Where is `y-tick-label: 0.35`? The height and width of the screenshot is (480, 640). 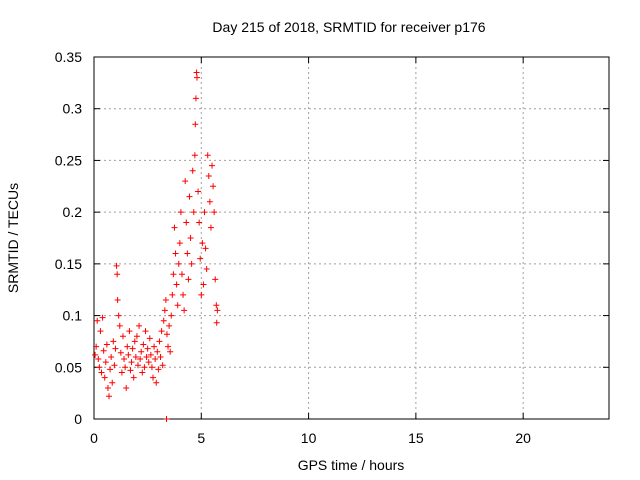
y-tick-label: 0.35 is located at coordinates (68, 57).